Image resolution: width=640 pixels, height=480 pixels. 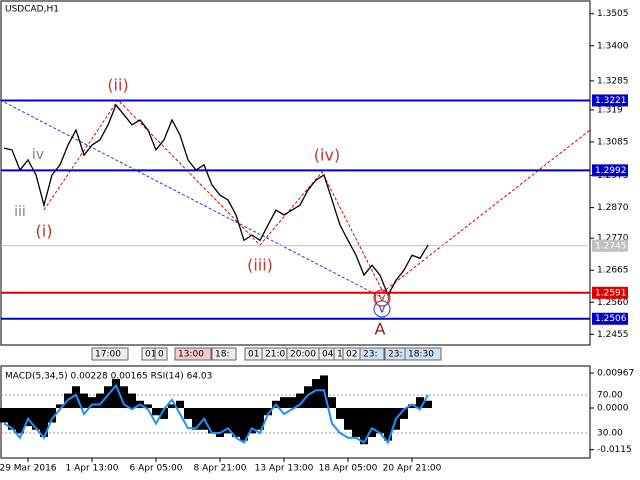 What do you see at coordinates (614, 450) in the screenshot?
I see `y-tick-label: -0.0115` at bounding box center [614, 450].